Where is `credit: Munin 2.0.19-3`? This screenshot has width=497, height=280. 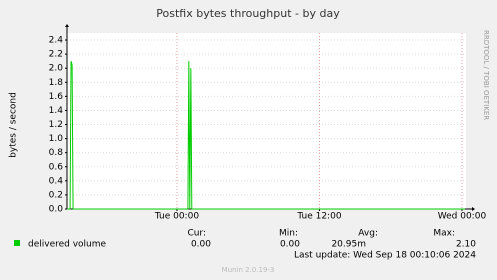
credit: Munin 2.0.19-3 is located at coordinates (248, 270).